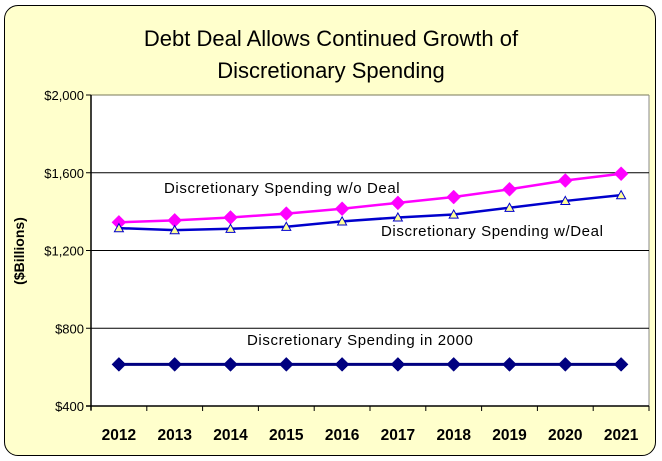 Image resolution: width=662 pixels, height=461 pixels. What do you see at coordinates (64, 251) in the screenshot?
I see `y-tick-label-1200: $1,200` at bounding box center [64, 251].